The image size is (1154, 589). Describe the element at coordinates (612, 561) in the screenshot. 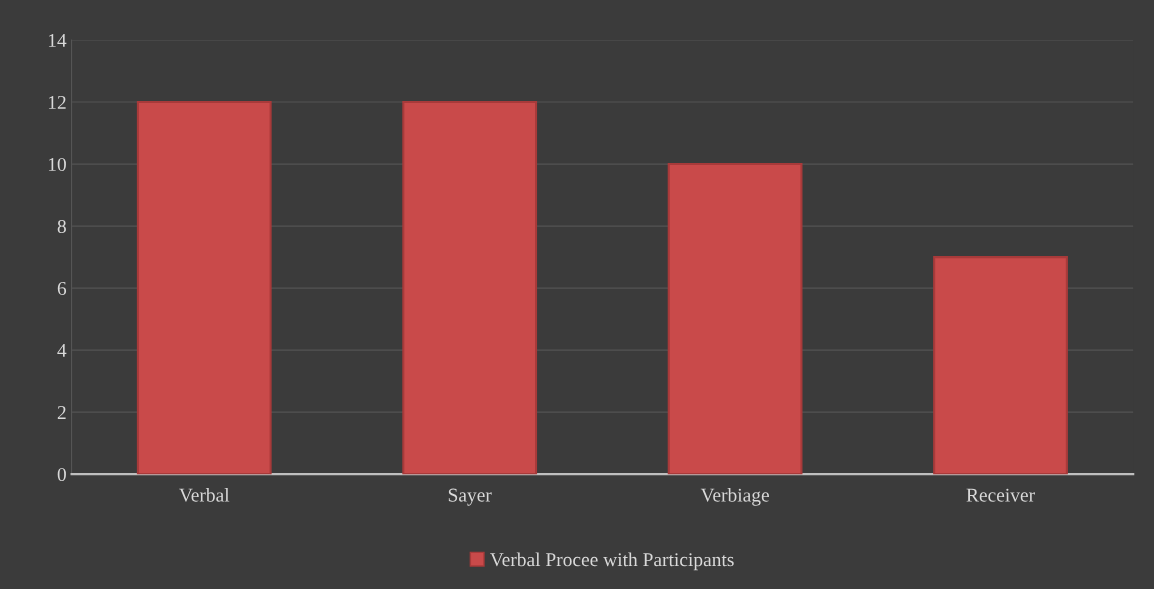

I see `legend-label: Verbal Procee with Participants` at that location.